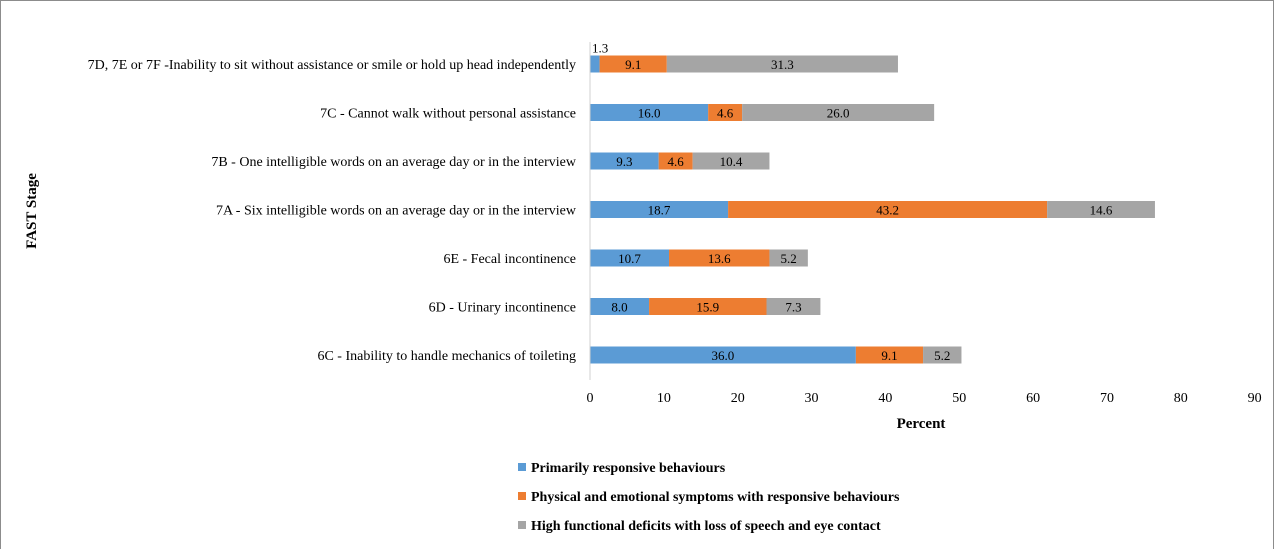 The width and height of the screenshot is (1274, 549). I want to click on x-tick-label: 20, so click(738, 398).